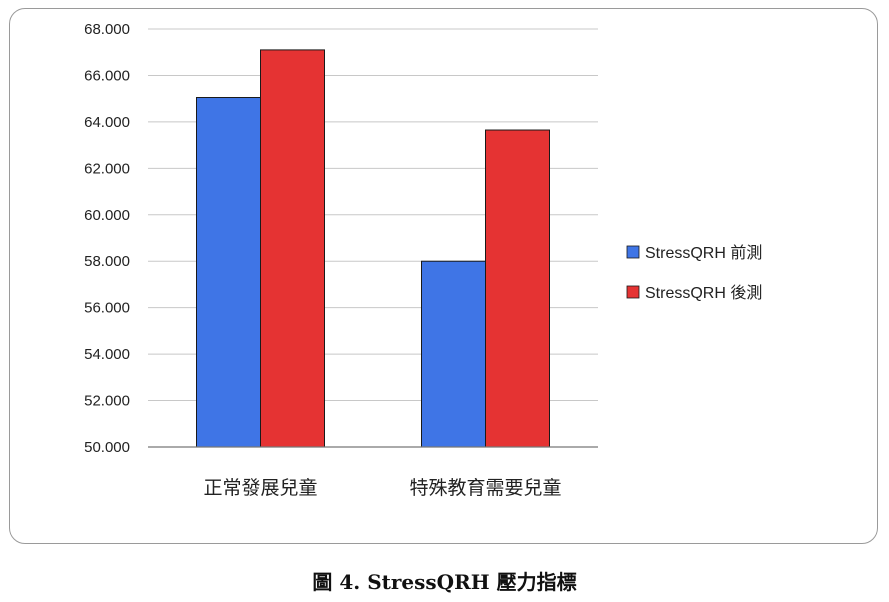 Image resolution: width=889 pixels, height=602 pixels. What do you see at coordinates (703, 253) in the screenshot?
I see `legend-label: StressQRH 前測` at bounding box center [703, 253].